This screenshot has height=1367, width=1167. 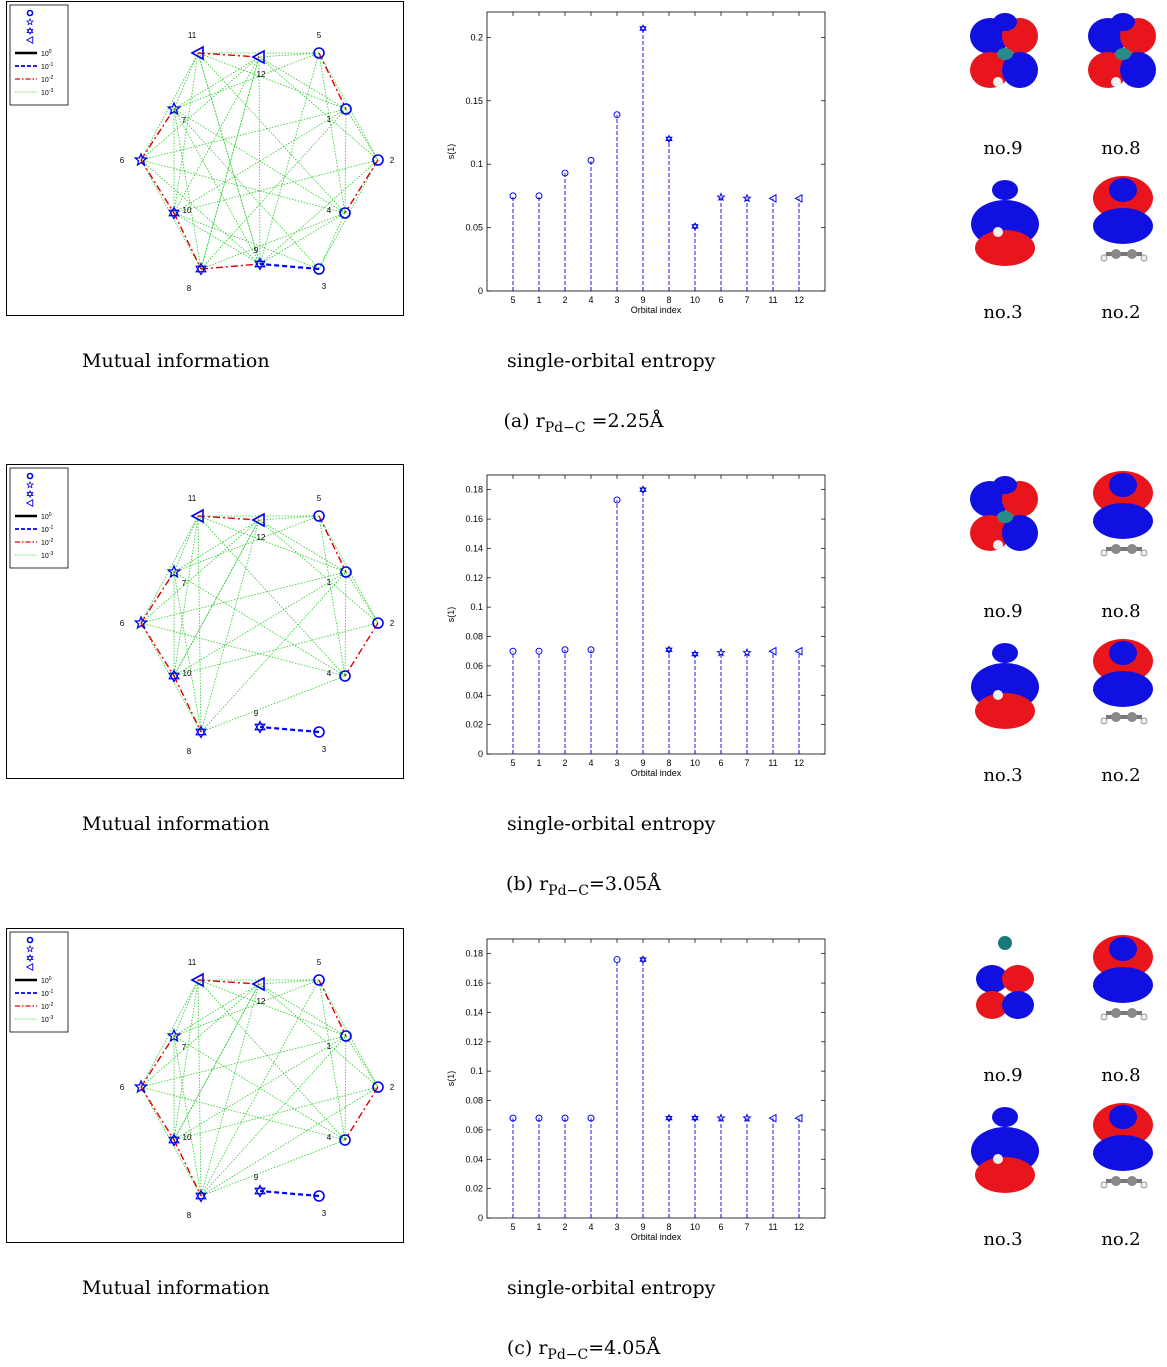 I want to click on mutual-information-plot: 5 1 2 4 3 9 8 10 6 7 11 12 100 10-1 10-2 10-3, so click(x=205, y=1085).